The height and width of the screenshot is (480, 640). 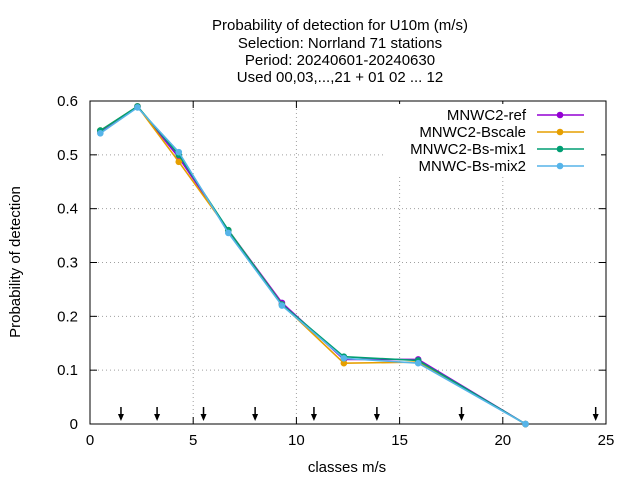 I want to click on title-line-1: Probability of detection for U10m (m/s), so click(x=340, y=25).